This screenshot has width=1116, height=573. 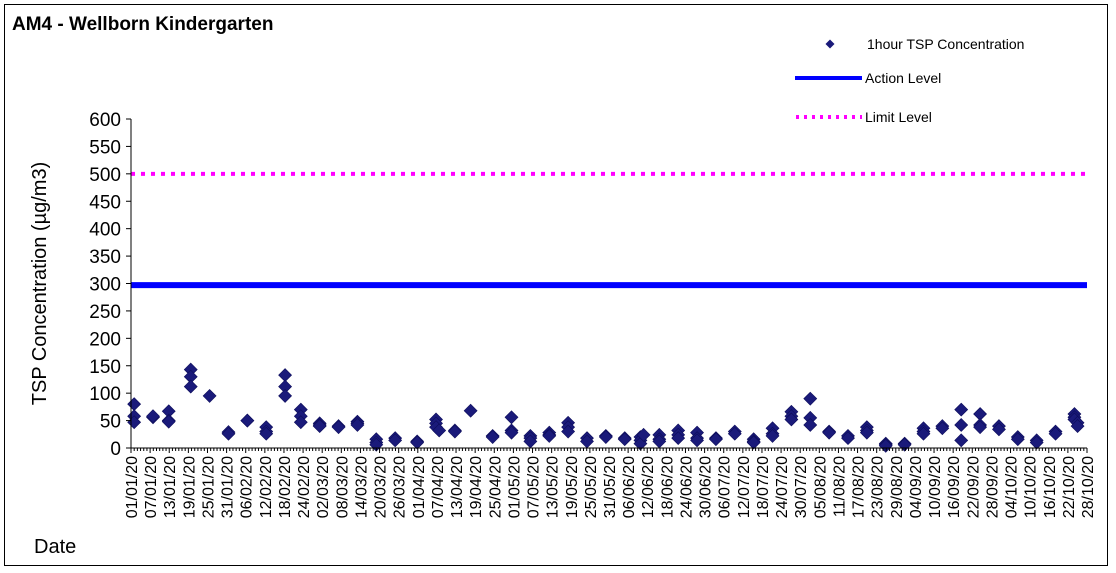 What do you see at coordinates (285, 487) in the screenshot?
I see `x-tick-label: 18/02/20` at bounding box center [285, 487].